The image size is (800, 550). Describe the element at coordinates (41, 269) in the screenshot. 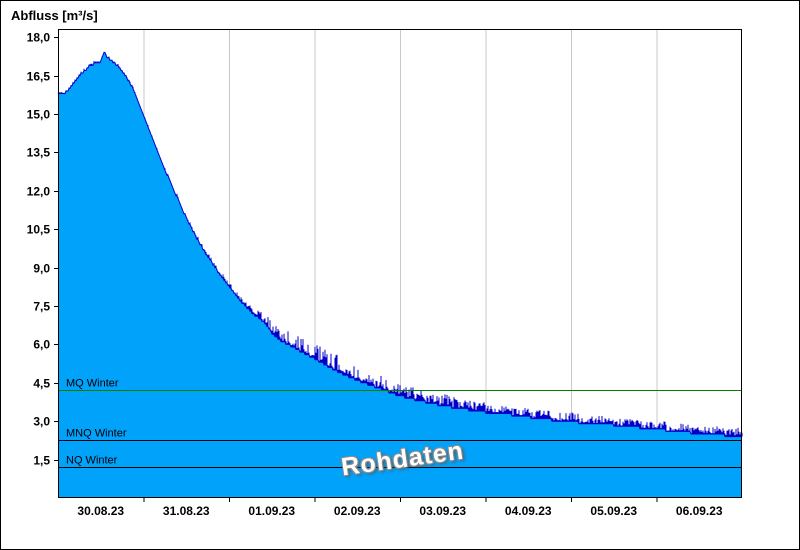

I see `y-tick-label: 9,0` at that location.